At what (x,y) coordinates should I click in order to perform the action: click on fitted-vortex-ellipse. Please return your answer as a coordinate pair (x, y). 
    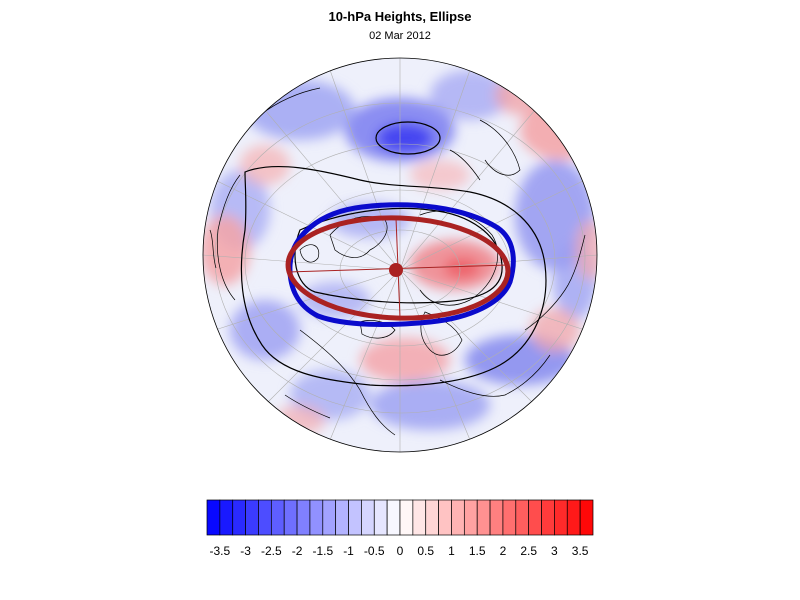
    Looking at the image, I should click on (398, 268).